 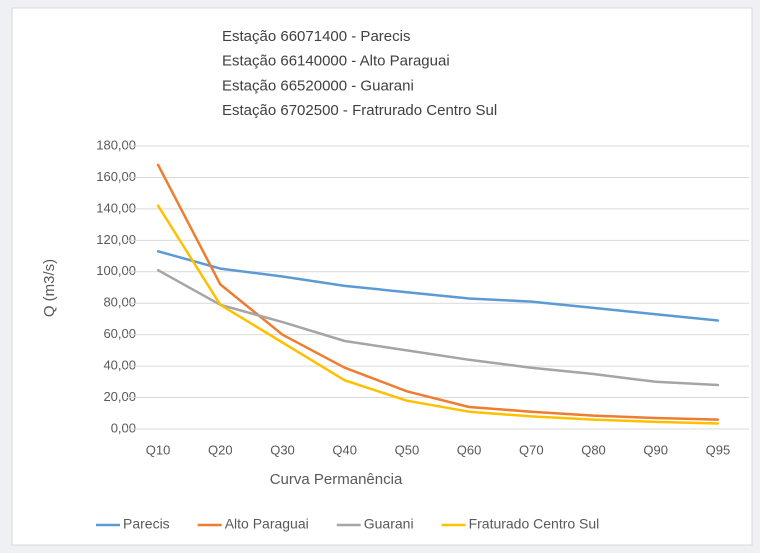 I want to click on y-tick-label: 140,00, so click(x=116, y=207).